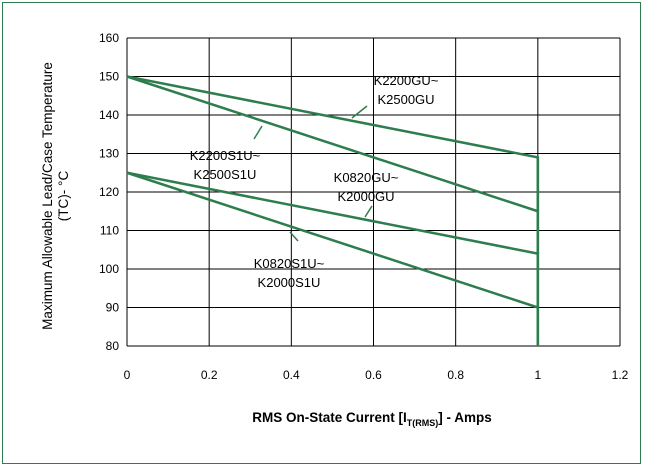 The width and height of the screenshot is (645, 468). Describe the element at coordinates (113, 308) in the screenshot. I see `y-tick-label: 90` at that location.